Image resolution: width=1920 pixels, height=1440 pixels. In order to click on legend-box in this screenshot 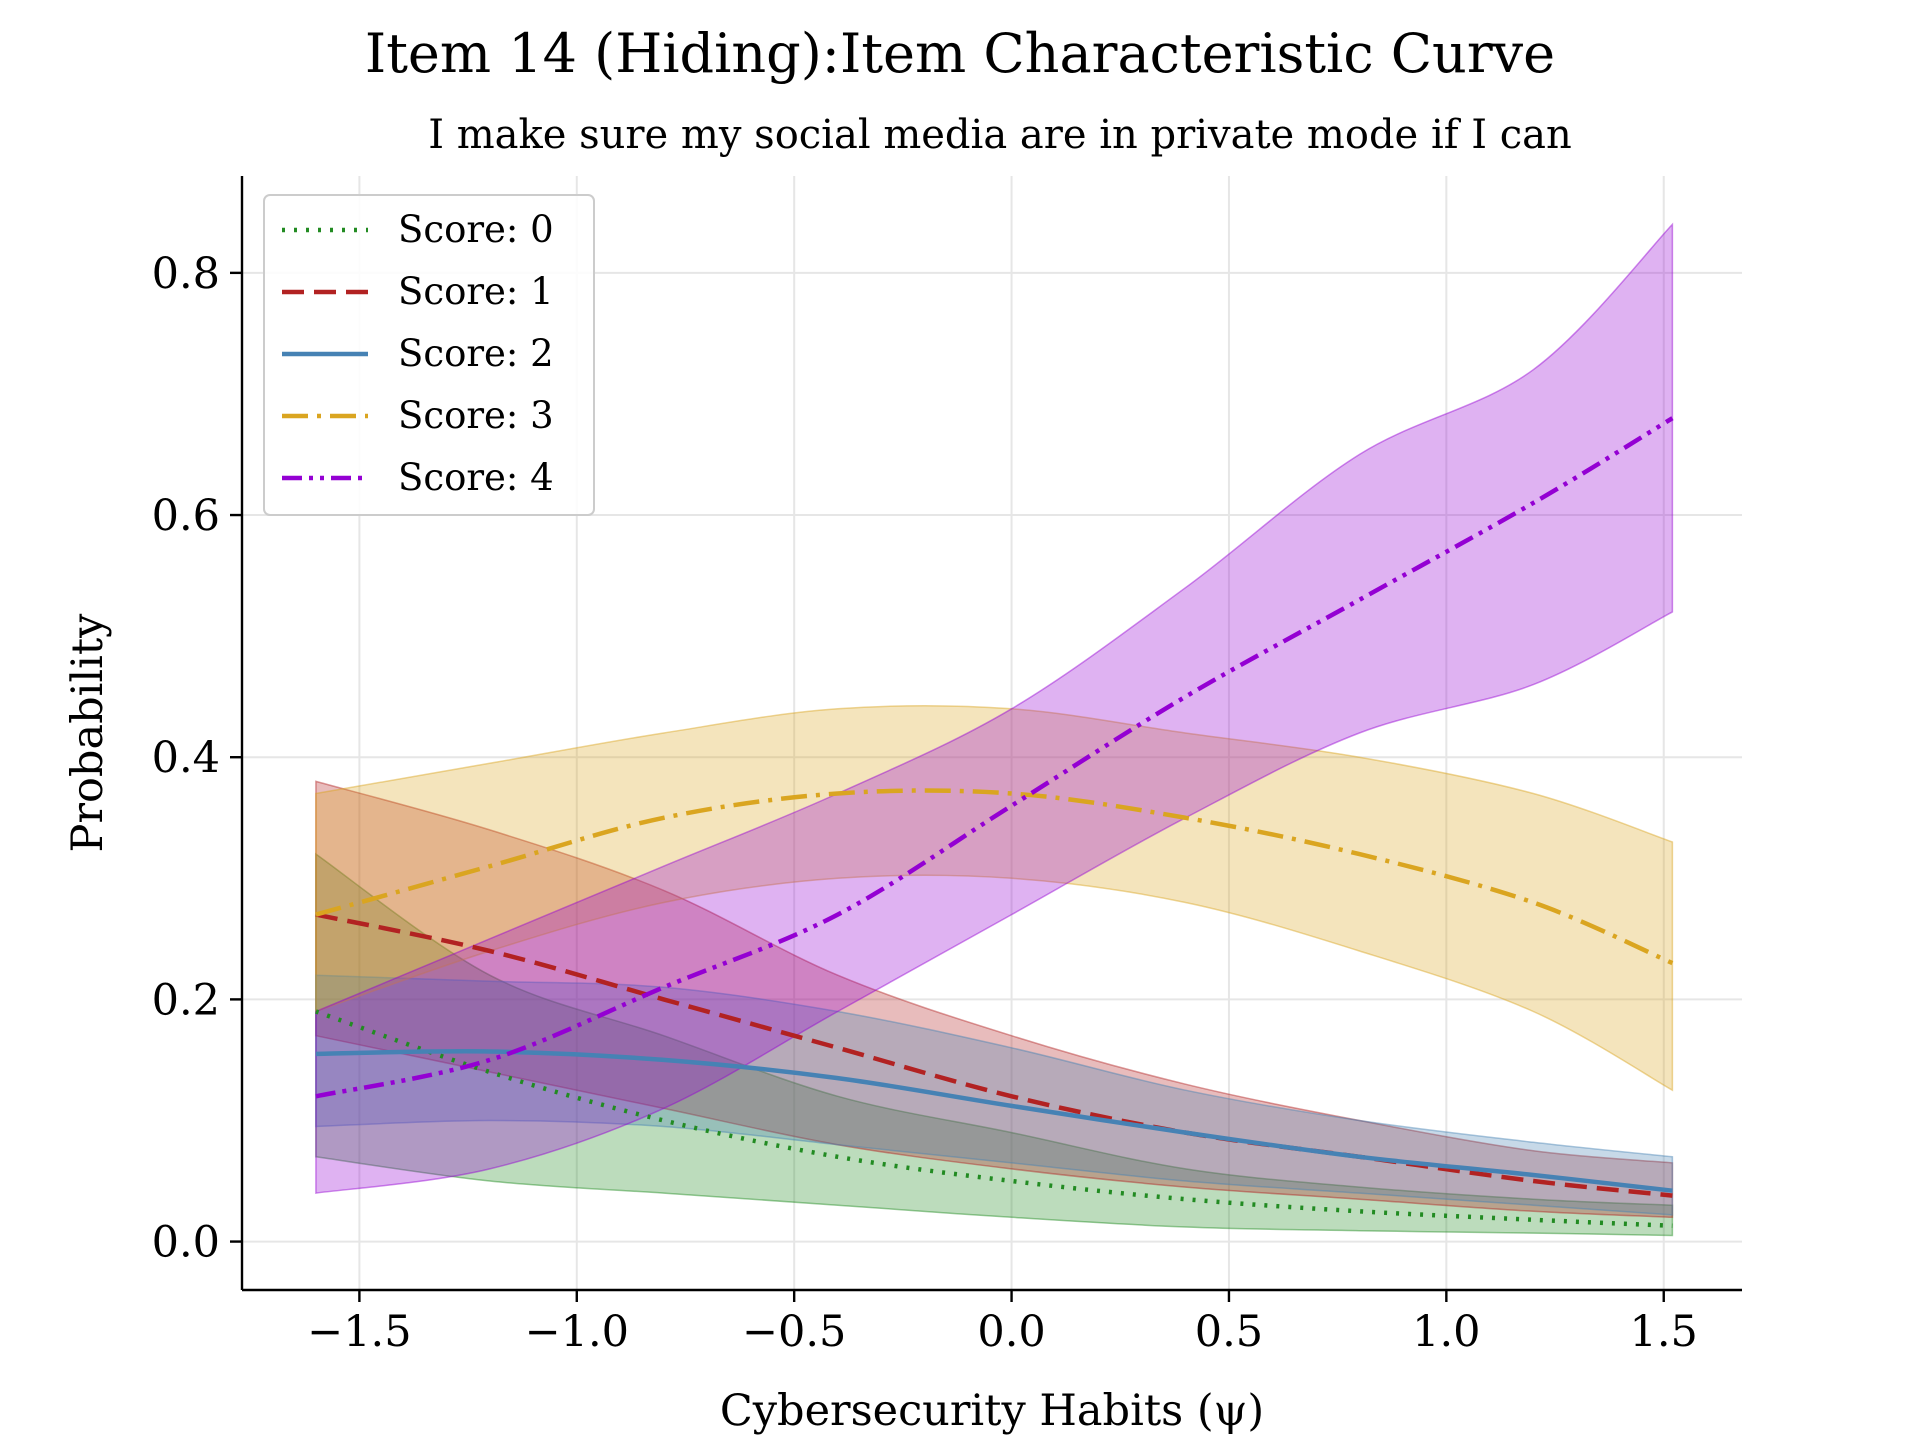, I will do `click(429, 355)`.